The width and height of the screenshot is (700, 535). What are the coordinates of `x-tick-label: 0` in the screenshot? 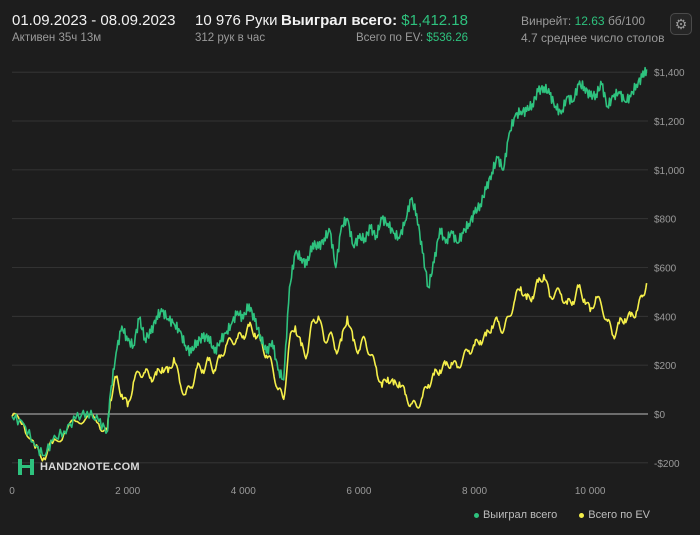 It's located at (12, 491).